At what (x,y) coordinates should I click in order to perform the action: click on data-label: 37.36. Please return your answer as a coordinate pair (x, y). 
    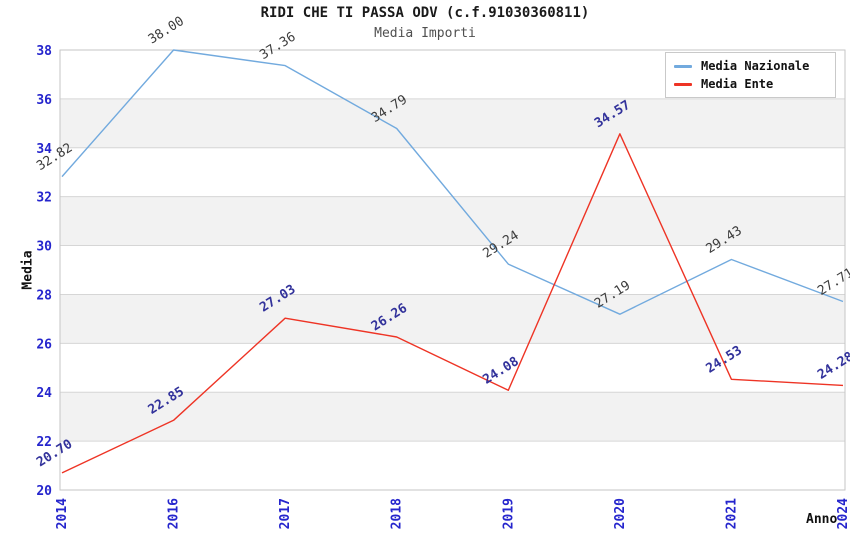
    Looking at the image, I should click on (277, 46).